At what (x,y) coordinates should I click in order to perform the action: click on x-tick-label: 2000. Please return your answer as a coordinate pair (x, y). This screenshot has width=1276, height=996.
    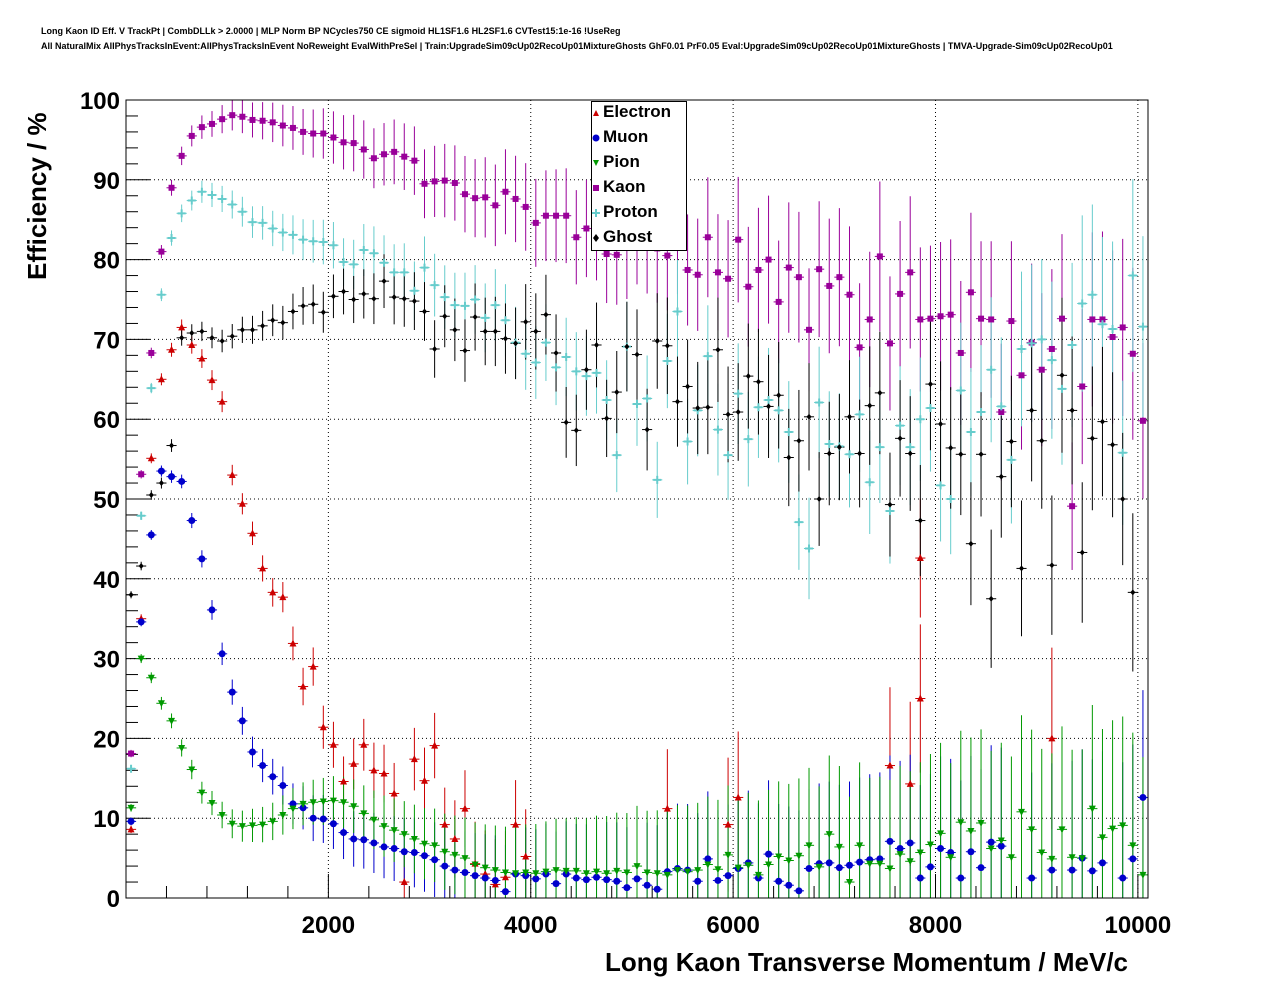
    Looking at the image, I should click on (328, 925).